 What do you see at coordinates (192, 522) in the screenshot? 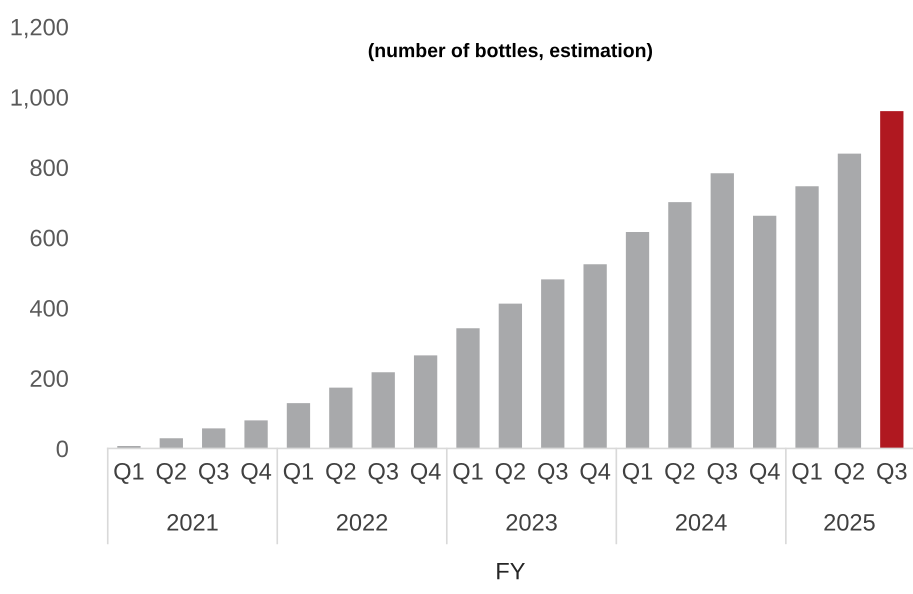
I see `text: 2021` at bounding box center [192, 522].